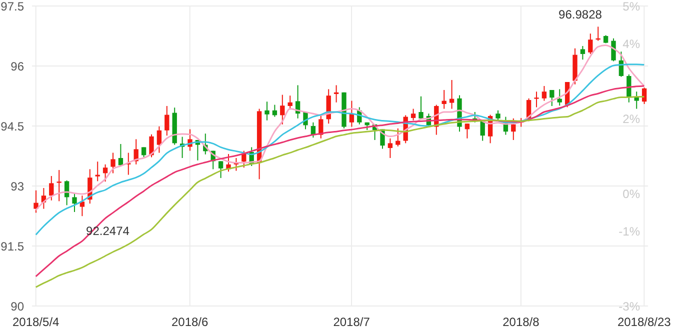  I want to click on x-tick-label: 2018/5/4, so click(36, 322).